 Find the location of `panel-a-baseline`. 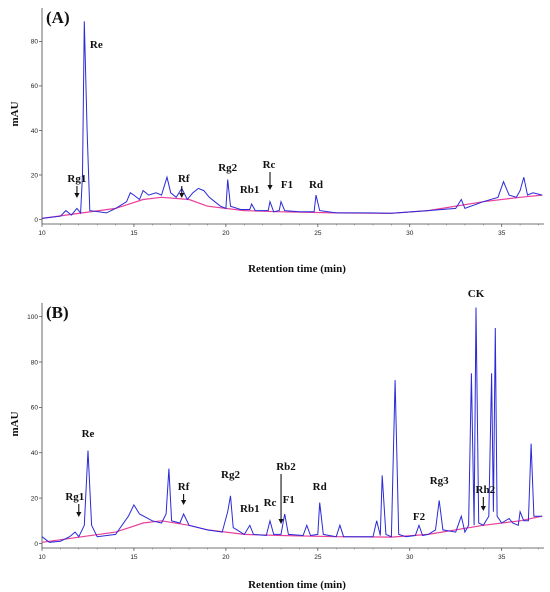

panel-a-baseline is located at coordinates (292, 206).